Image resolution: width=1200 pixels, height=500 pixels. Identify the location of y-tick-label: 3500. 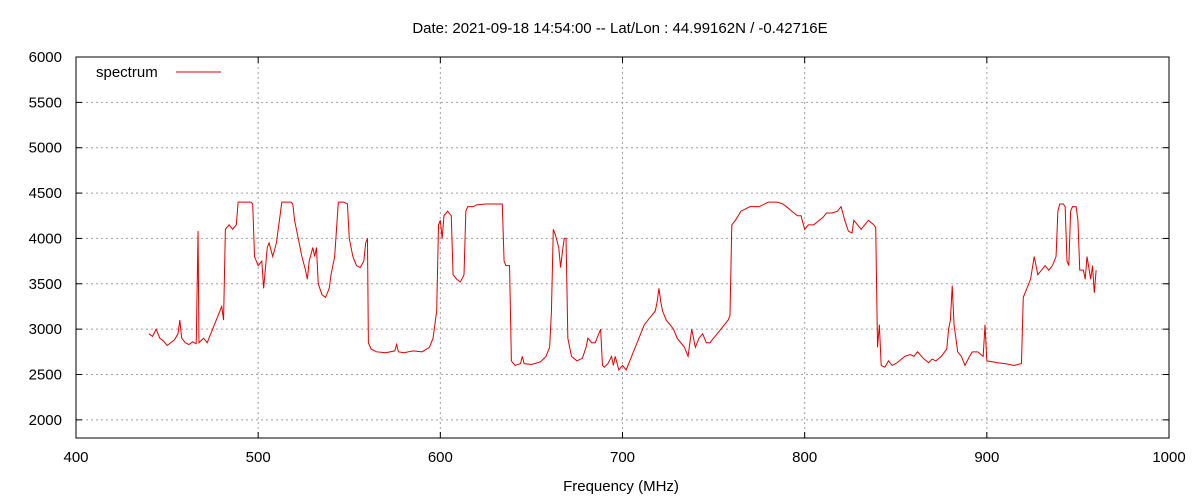
(45, 284).